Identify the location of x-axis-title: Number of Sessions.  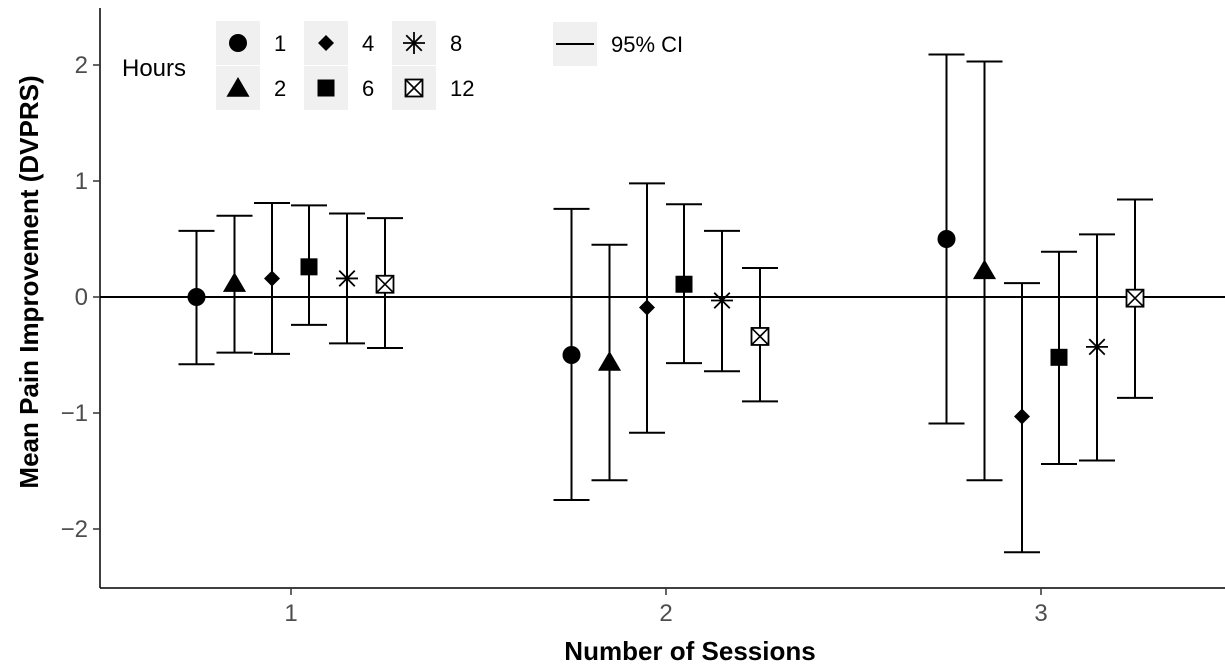
(689, 651).